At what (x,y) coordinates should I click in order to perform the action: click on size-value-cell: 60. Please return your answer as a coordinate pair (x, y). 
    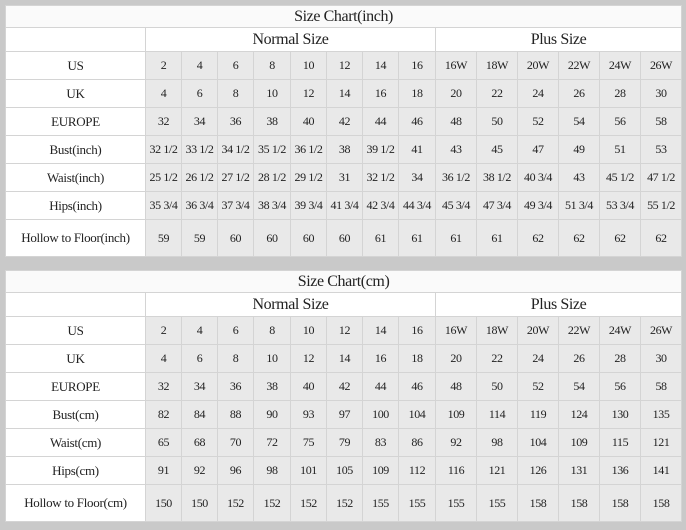
    Looking at the image, I should click on (272, 238).